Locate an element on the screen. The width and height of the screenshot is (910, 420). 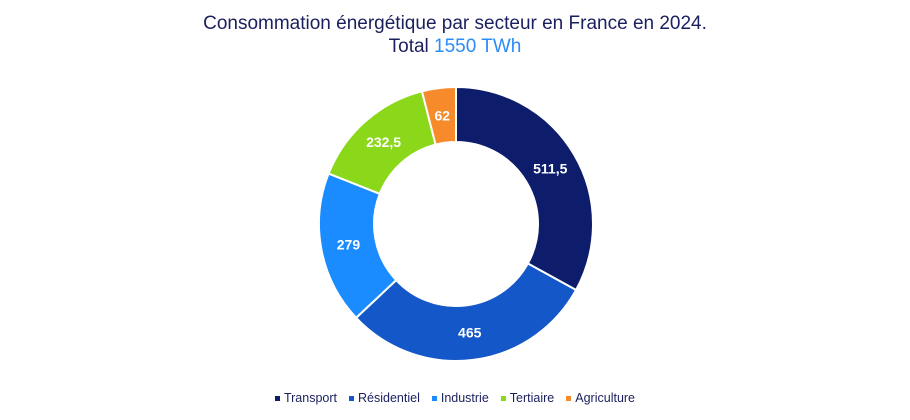
legend-label: Transport is located at coordinates (310, 398).